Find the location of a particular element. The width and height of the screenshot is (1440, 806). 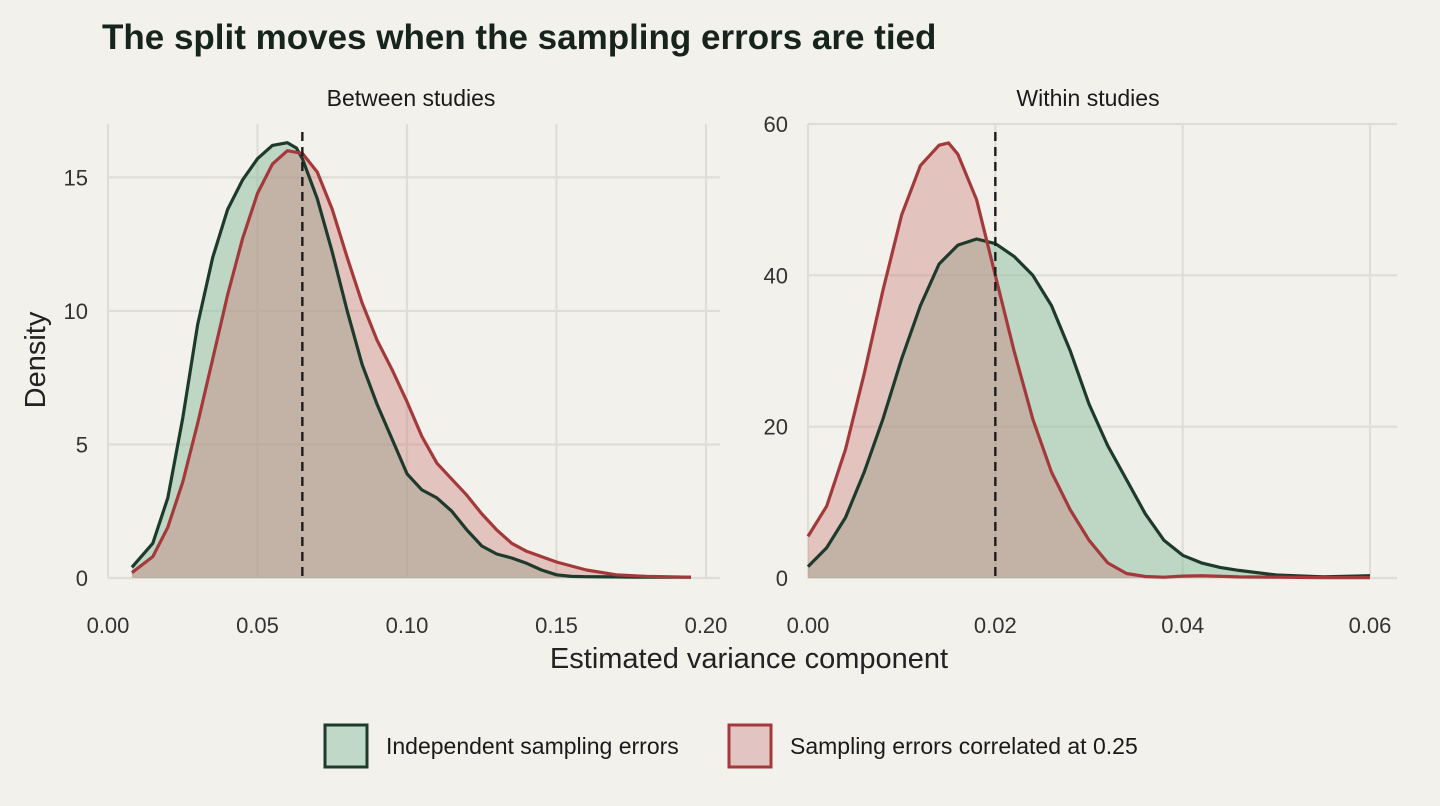

y-tick-label: 20 is located at coordinates (776, 427).